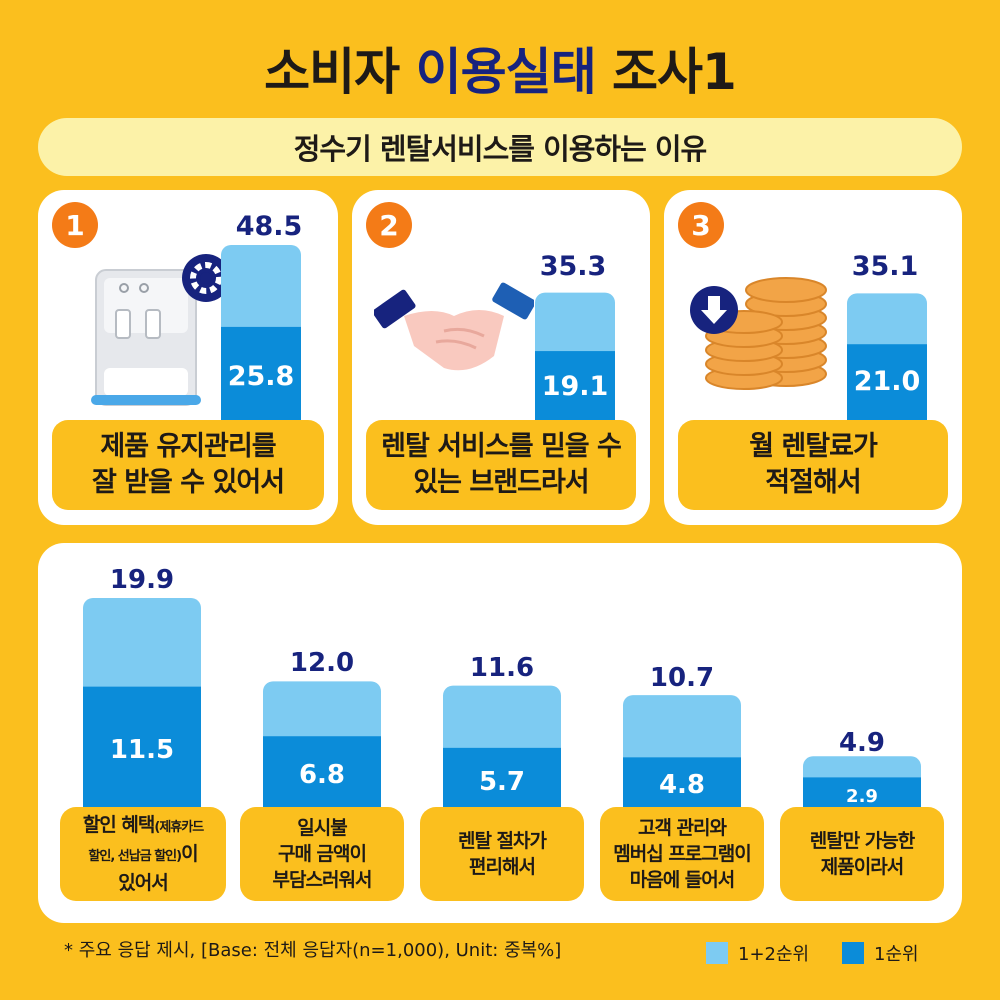 The image size is (1000, 1000). I want to click on bottom-bar-group-4: 10.7 4.8, so click(682, 735).